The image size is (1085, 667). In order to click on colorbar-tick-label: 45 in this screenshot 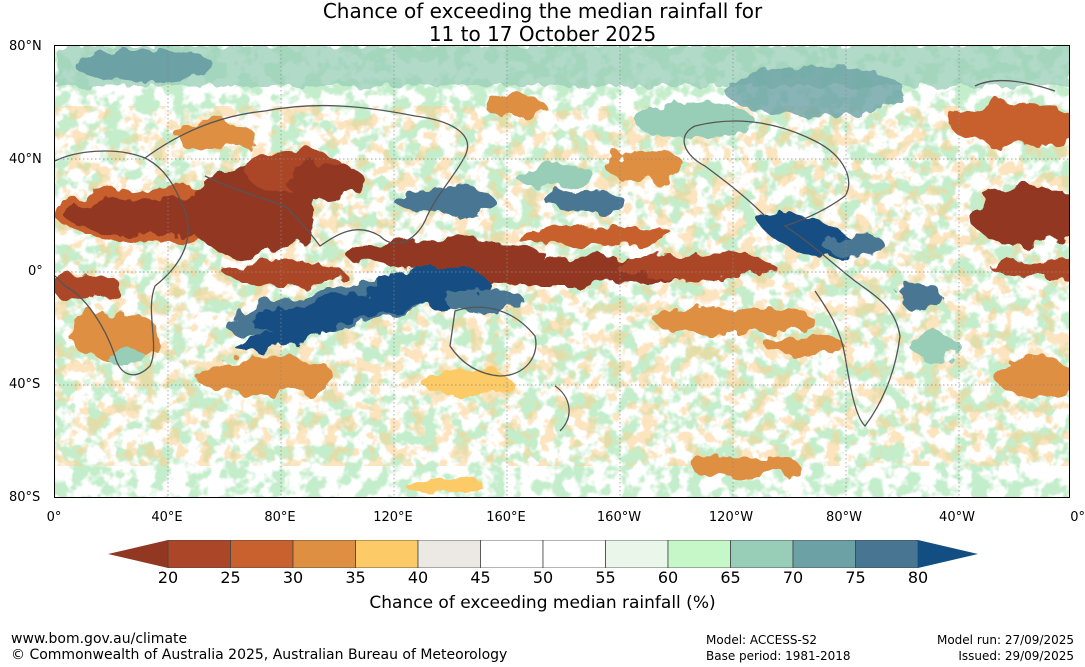, I will do `click(480, 577)`.